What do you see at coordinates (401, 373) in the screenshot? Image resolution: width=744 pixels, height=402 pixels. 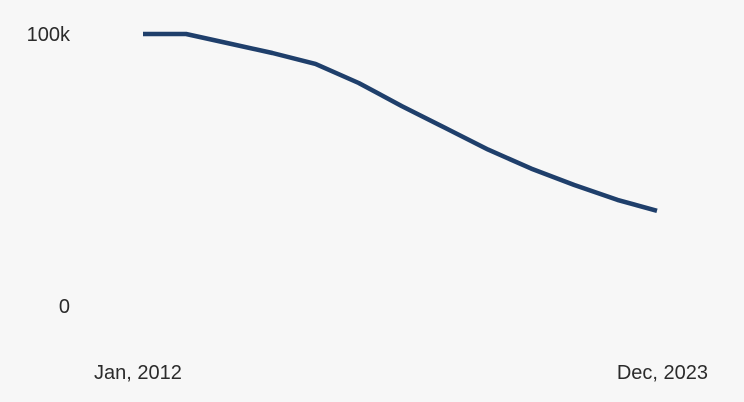 I see `x-axis-ticks: Jan, 2012 Dec, 2023` at bounding box center [401, 373].